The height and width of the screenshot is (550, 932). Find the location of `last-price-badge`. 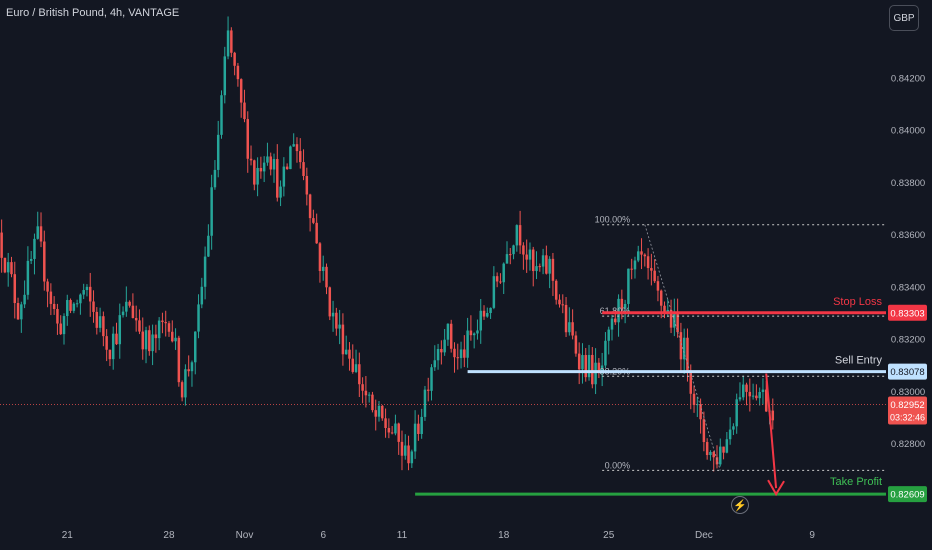

last-price-badge is located at coordinates (907, 410).